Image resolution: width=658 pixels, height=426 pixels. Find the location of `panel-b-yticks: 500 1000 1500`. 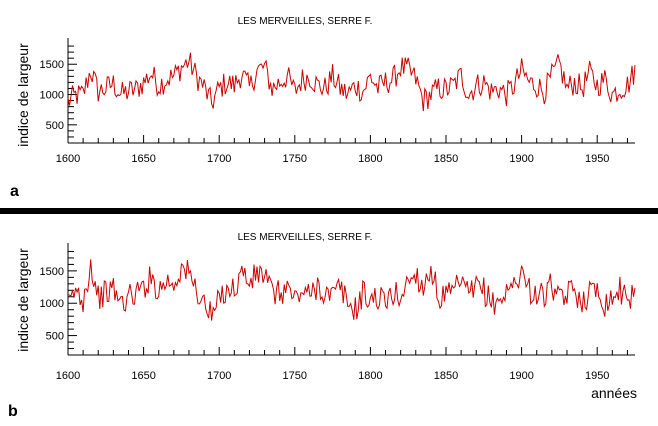

panel-b-yticks: 500 1000 1500 is located at coordinates (58, 299).